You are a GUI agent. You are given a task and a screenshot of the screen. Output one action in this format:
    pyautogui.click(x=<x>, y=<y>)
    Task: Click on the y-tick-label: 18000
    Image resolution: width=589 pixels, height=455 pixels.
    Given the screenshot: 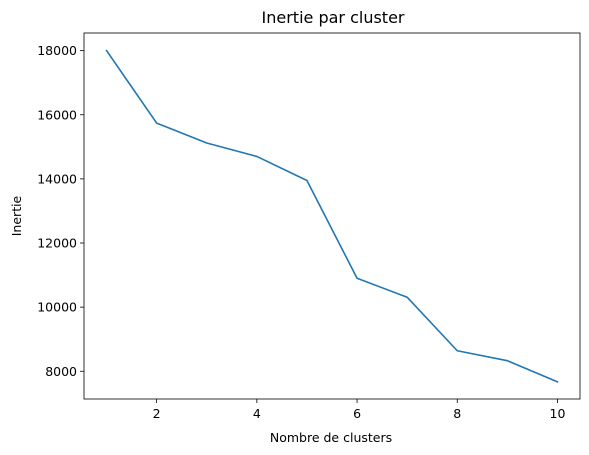 What is the action you would take?
    pyautogui.click(x=57, y=50)
    